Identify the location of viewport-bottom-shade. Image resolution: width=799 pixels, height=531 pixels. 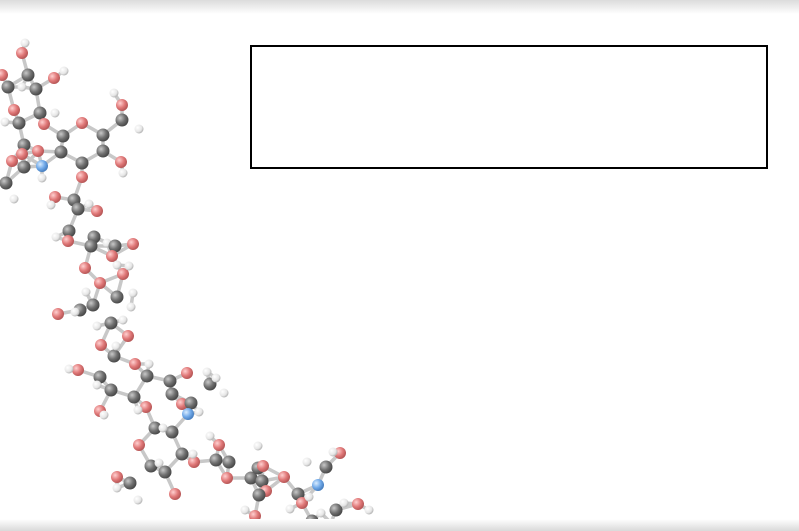
(399, 525).